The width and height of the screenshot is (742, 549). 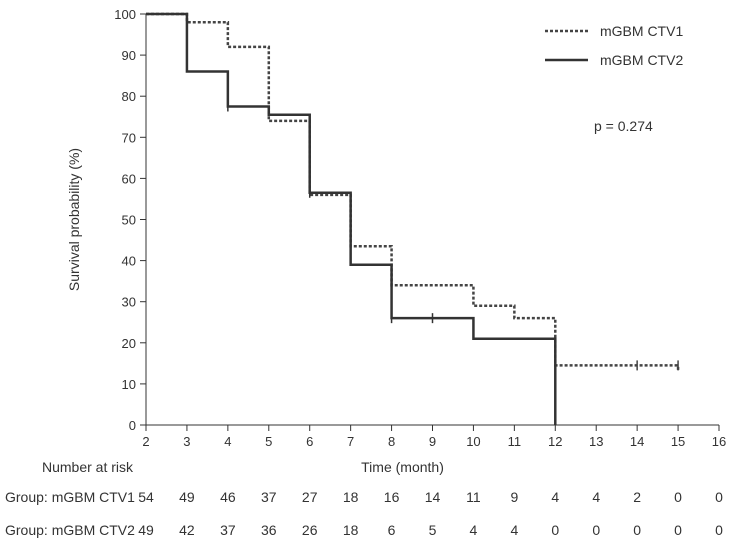 I want to click on risk-cell: 2, so click(x=637, y=497).